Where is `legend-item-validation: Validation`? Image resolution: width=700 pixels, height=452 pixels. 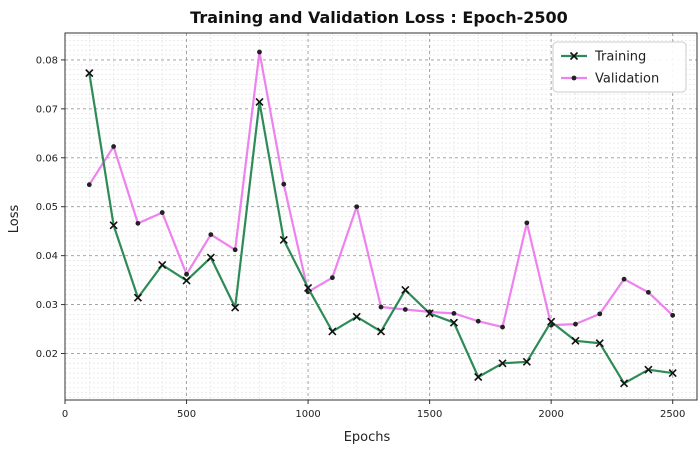 legend-item-validation: Validation is located at coordinates (610, 79).